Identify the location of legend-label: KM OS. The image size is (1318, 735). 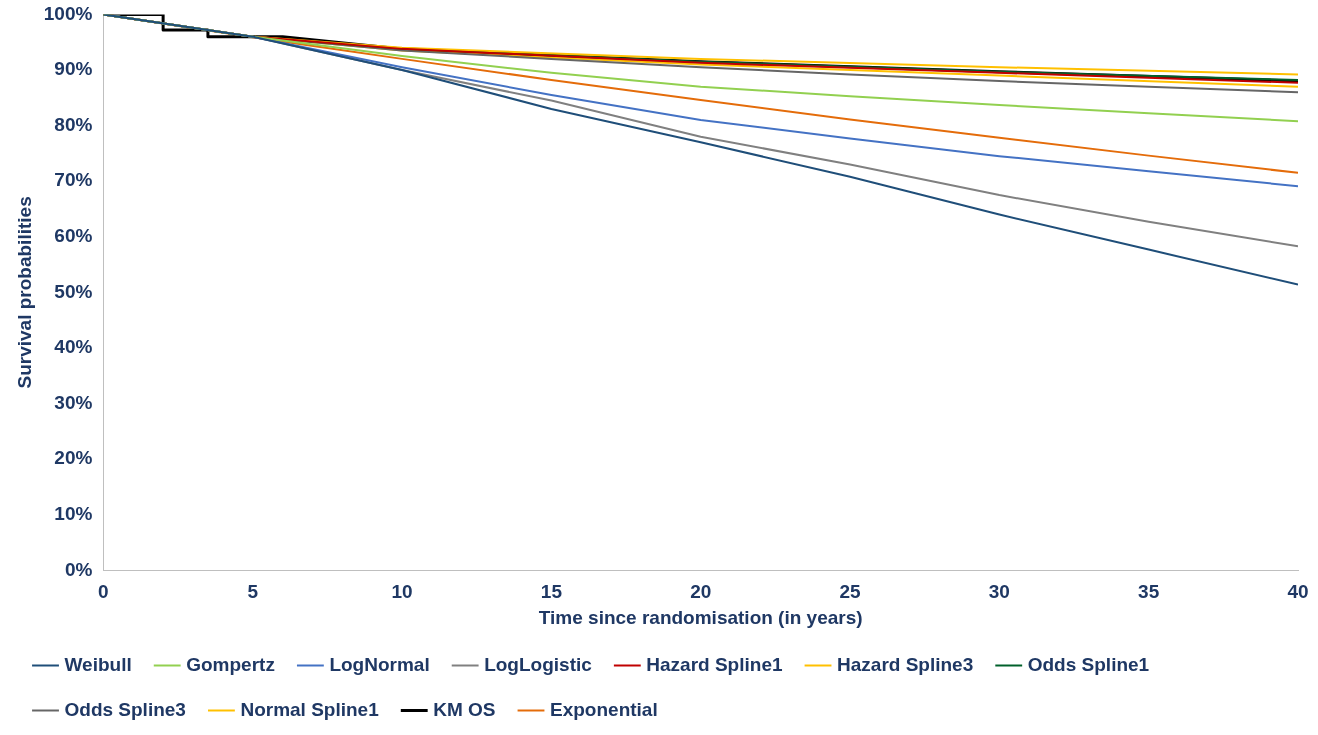
(464, 709).